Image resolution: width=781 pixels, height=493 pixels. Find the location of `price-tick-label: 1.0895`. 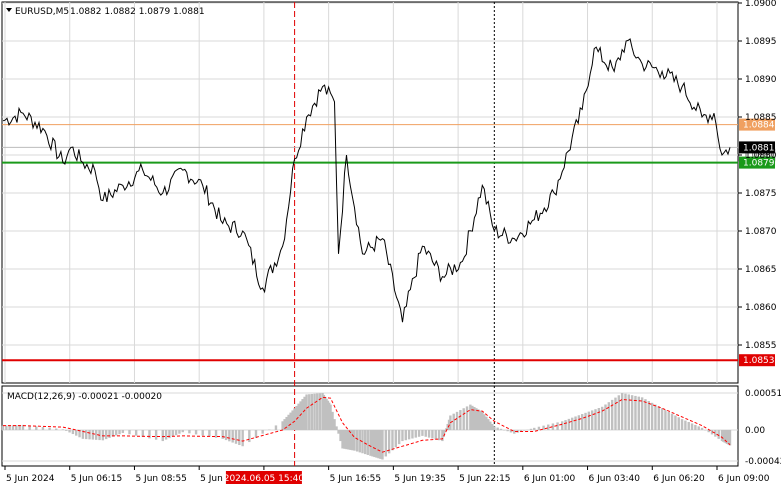

price-tick-label: 1.0895 is located at coordinates (761, 42).